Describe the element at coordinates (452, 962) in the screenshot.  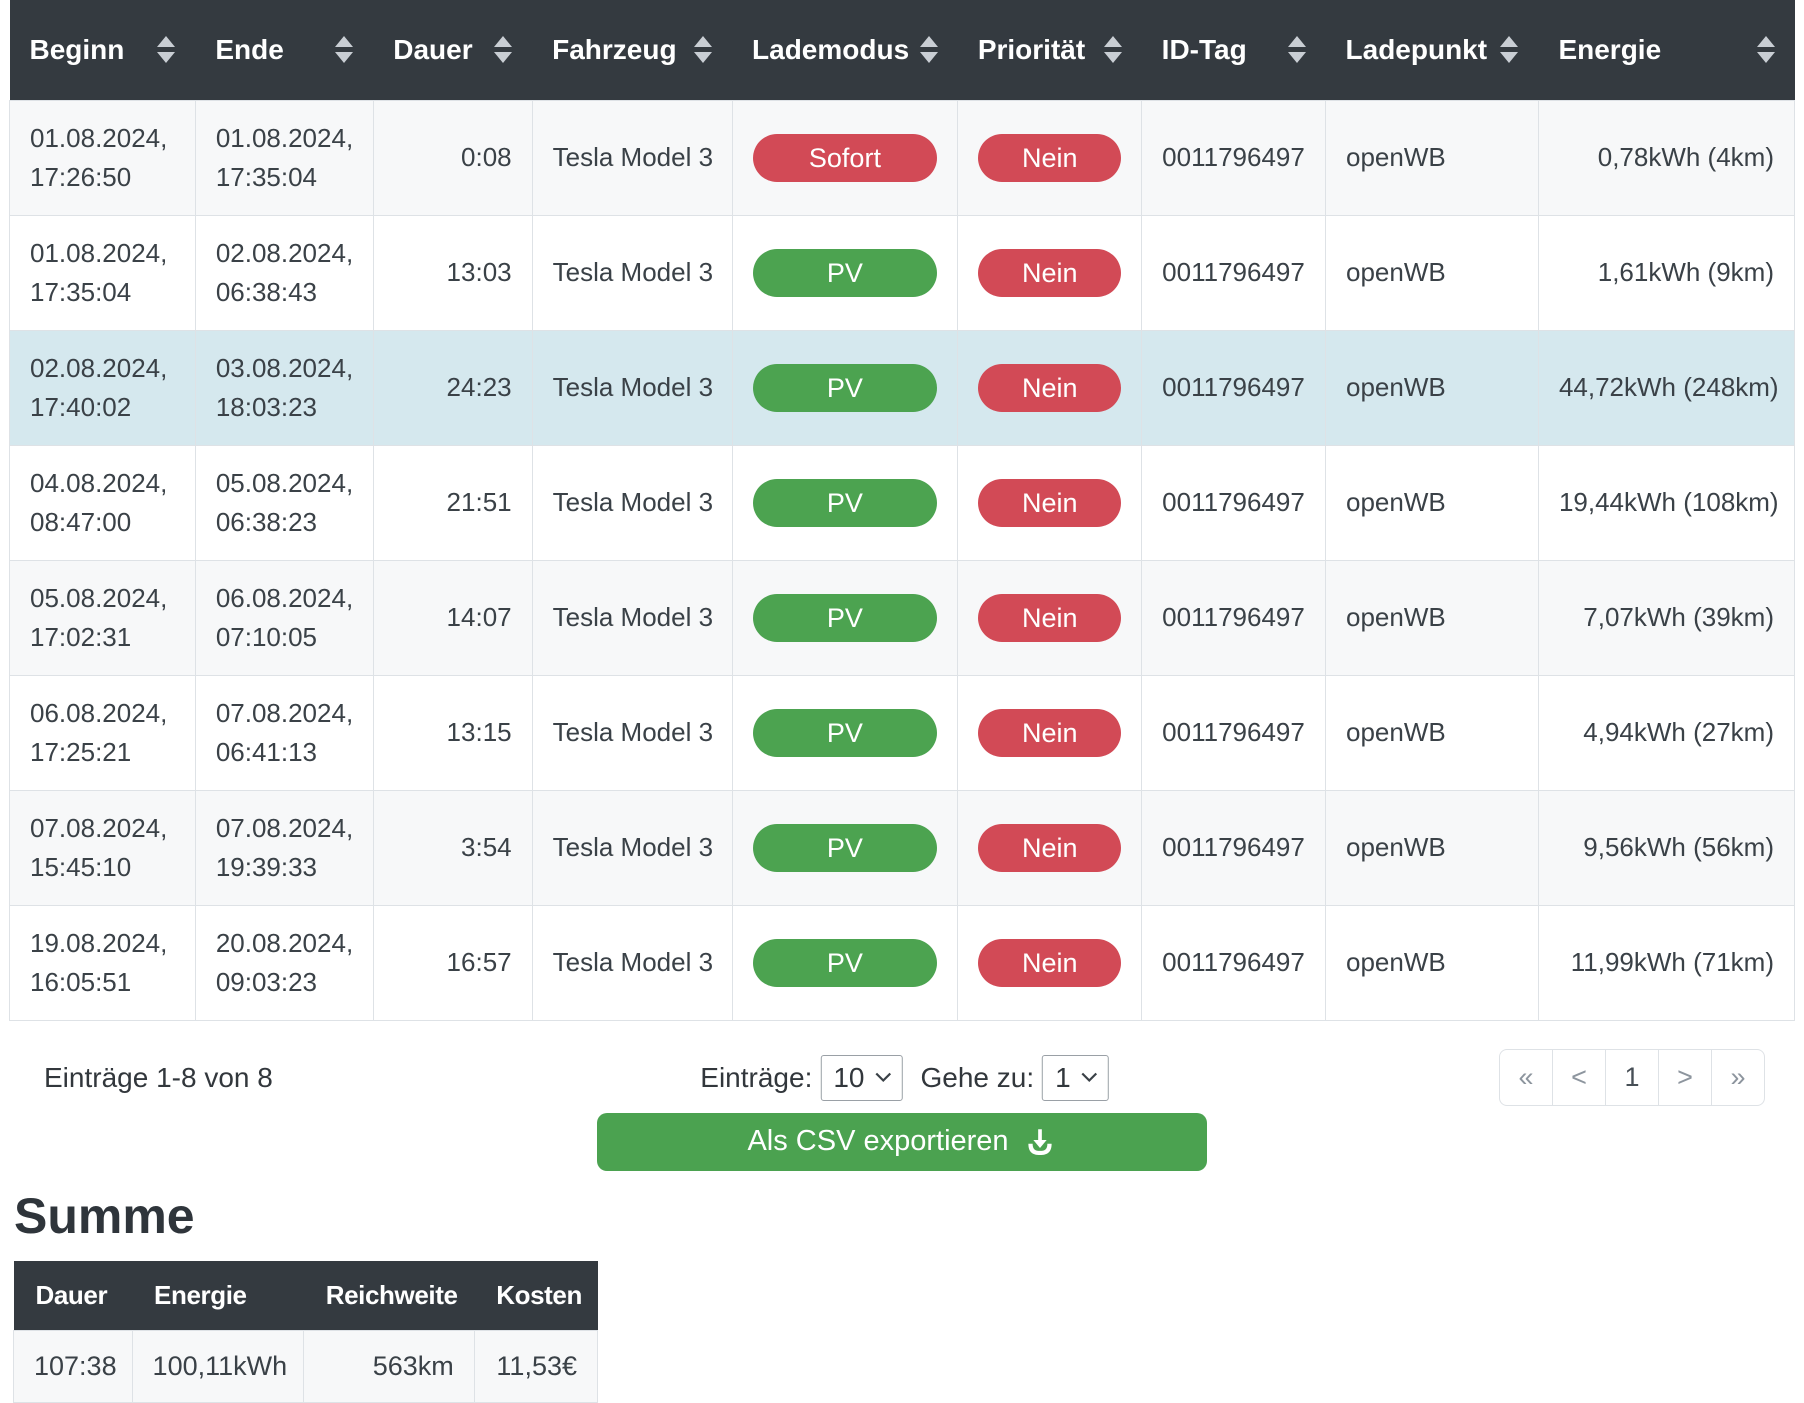
I see `cell-dauer: 16:57` at that location.